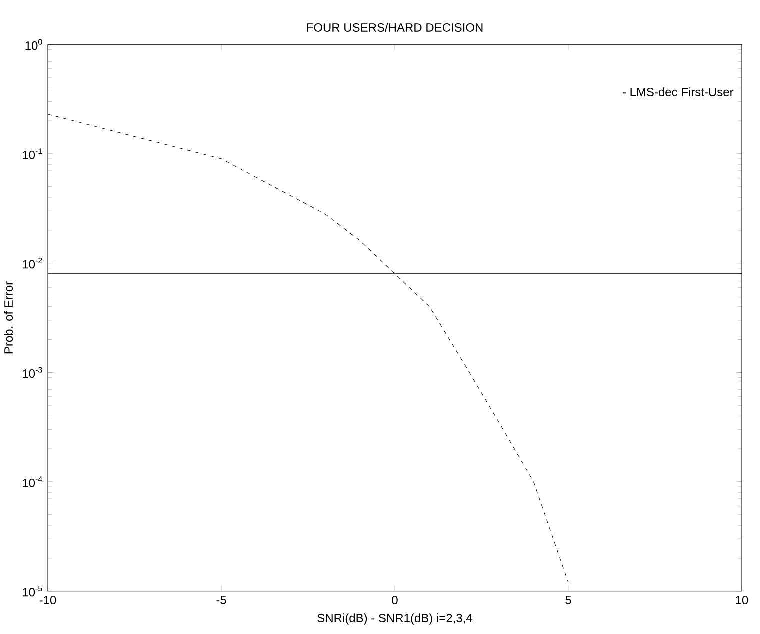 The height and width of the screenshot is (634, 760). I want to click on annotation: - LMS-dec First-User, so click(678, 92).